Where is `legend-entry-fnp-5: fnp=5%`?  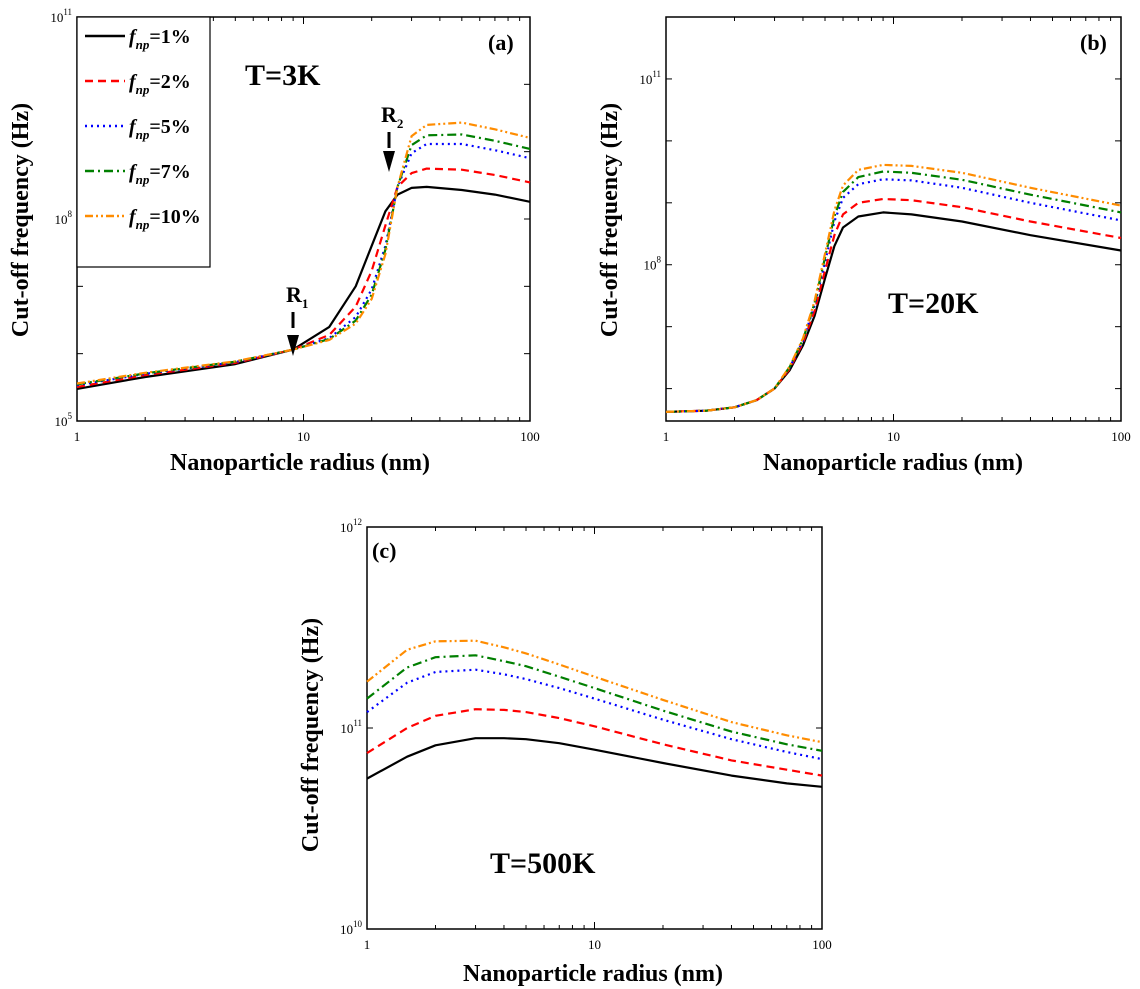 legend-entry-fnp-5: fnp=5% is located at coordinates (138, 129).